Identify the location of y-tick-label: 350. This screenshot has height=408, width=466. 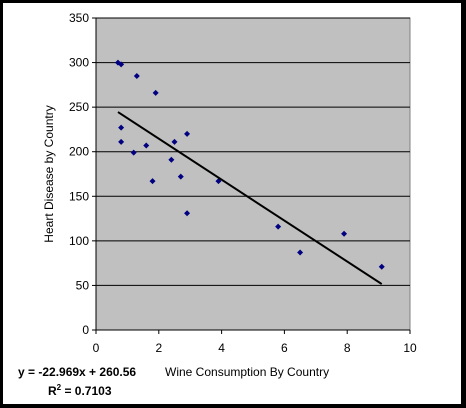
(79, 18).